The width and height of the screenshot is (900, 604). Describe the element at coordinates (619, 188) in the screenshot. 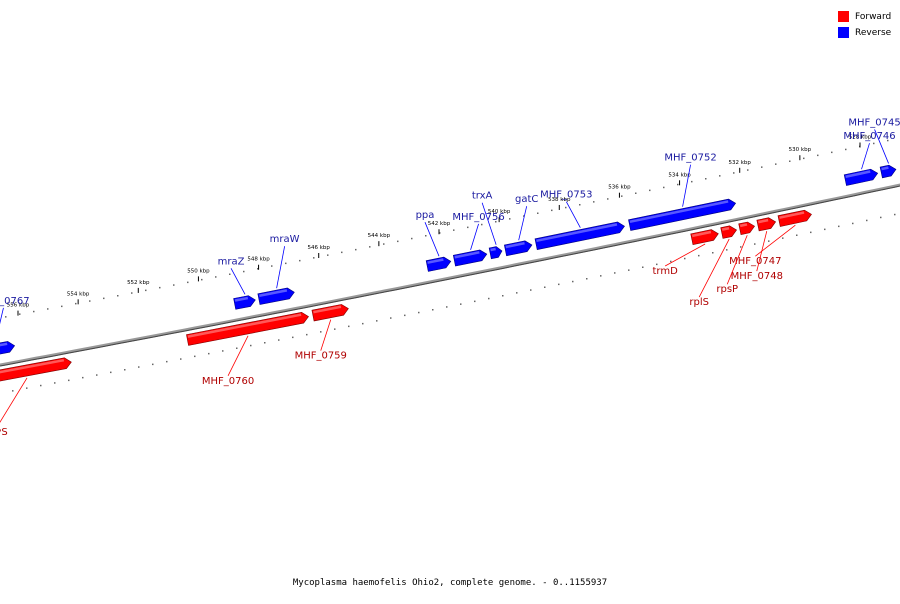

I see `scale-tick-label: 536 kbp` at that location.